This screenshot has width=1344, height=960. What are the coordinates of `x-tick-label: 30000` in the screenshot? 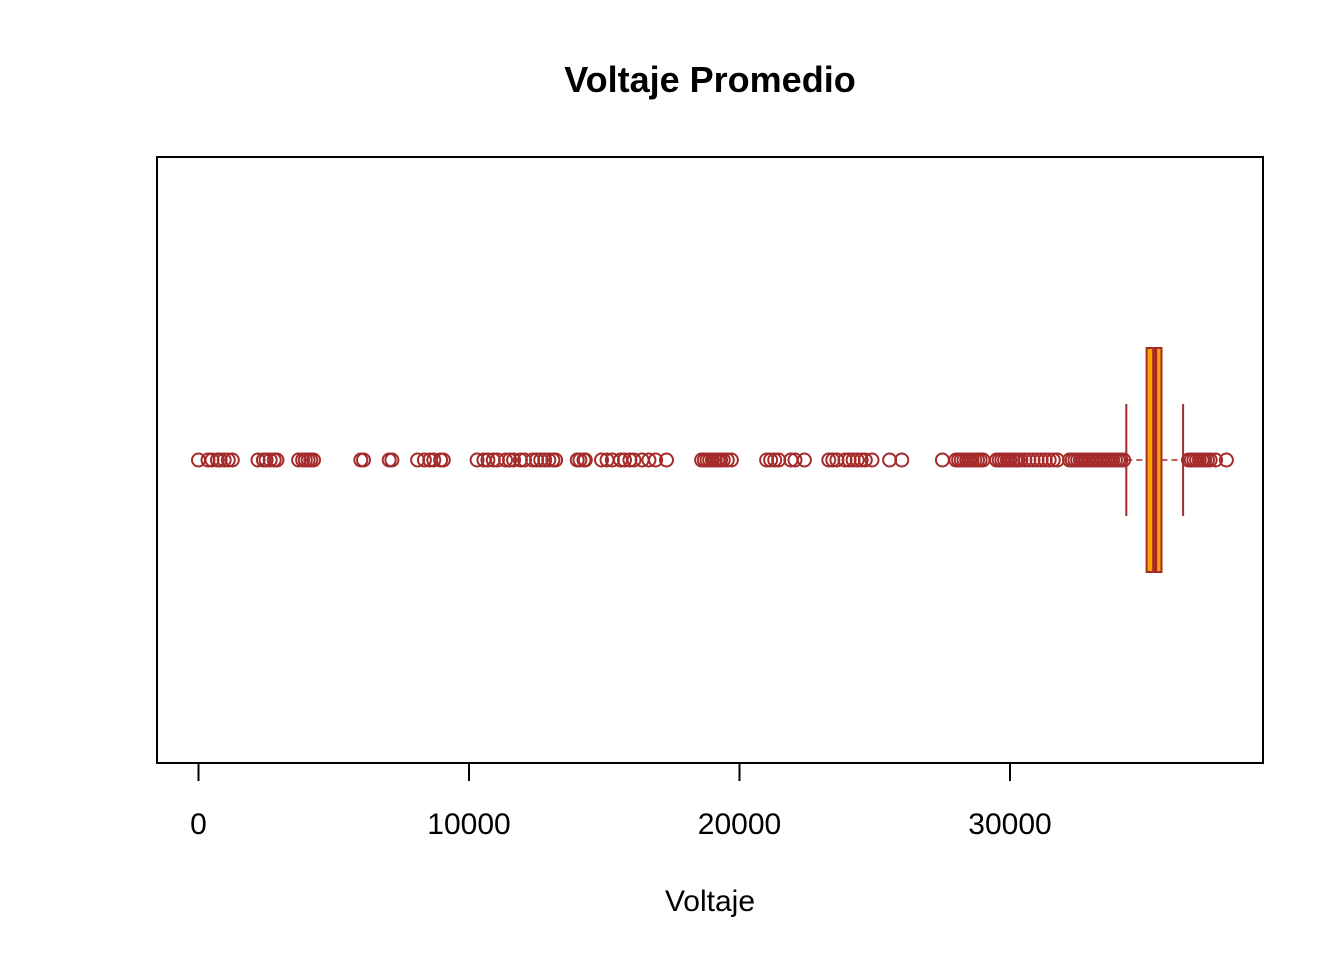 It's located at (1009, 824).